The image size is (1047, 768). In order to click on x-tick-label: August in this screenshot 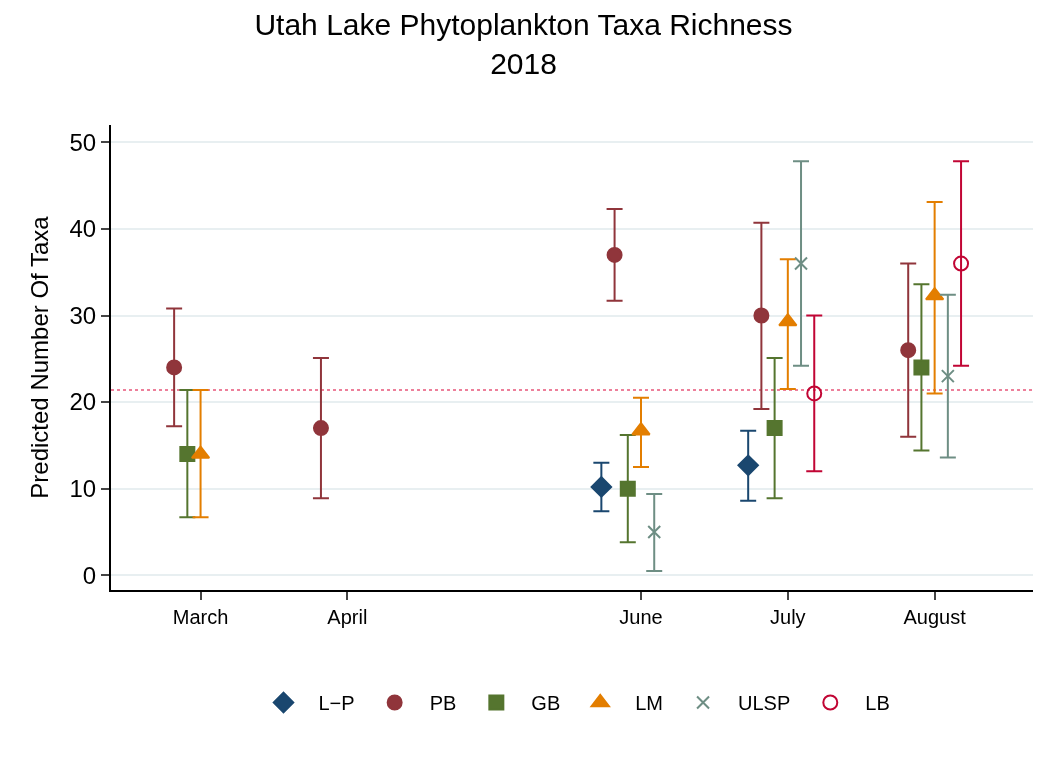, I will do `click(935, 617)`.